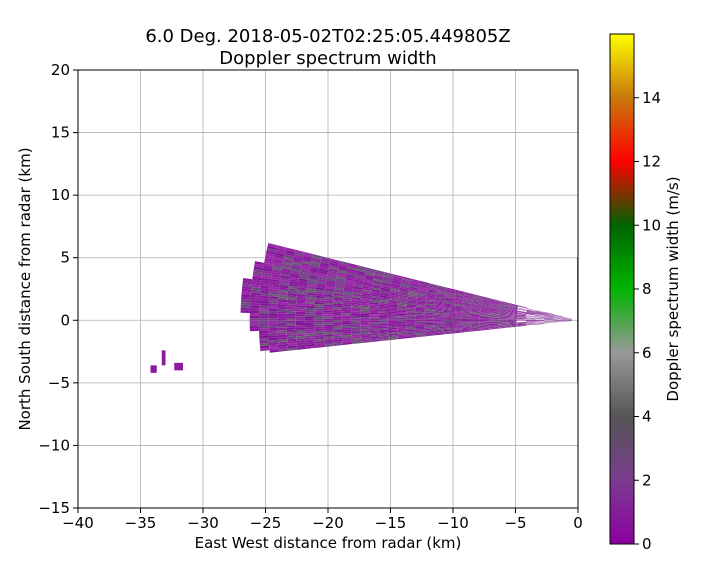 Image resolution: width=720 pixels, height=576 pixels. Describe the element at coordinates (328, 543) in the screenshot. I see `x-axis-label: East West distance from radar (km)` at that location.